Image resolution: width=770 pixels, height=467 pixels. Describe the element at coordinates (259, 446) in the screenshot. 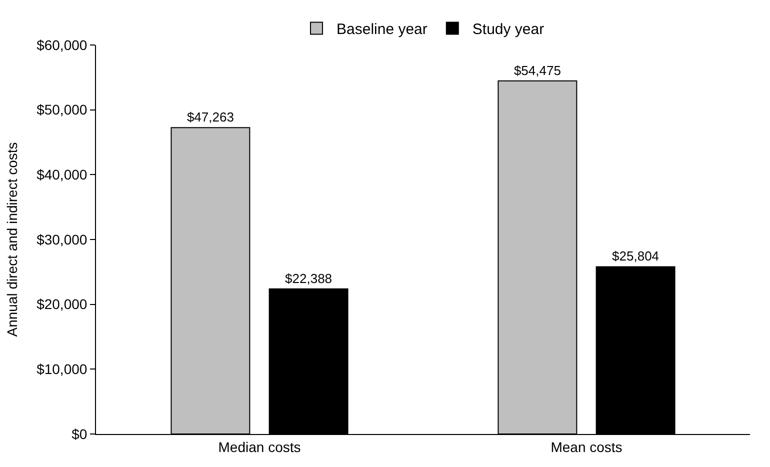

I see `x-tick-label: Median costs` at that location.